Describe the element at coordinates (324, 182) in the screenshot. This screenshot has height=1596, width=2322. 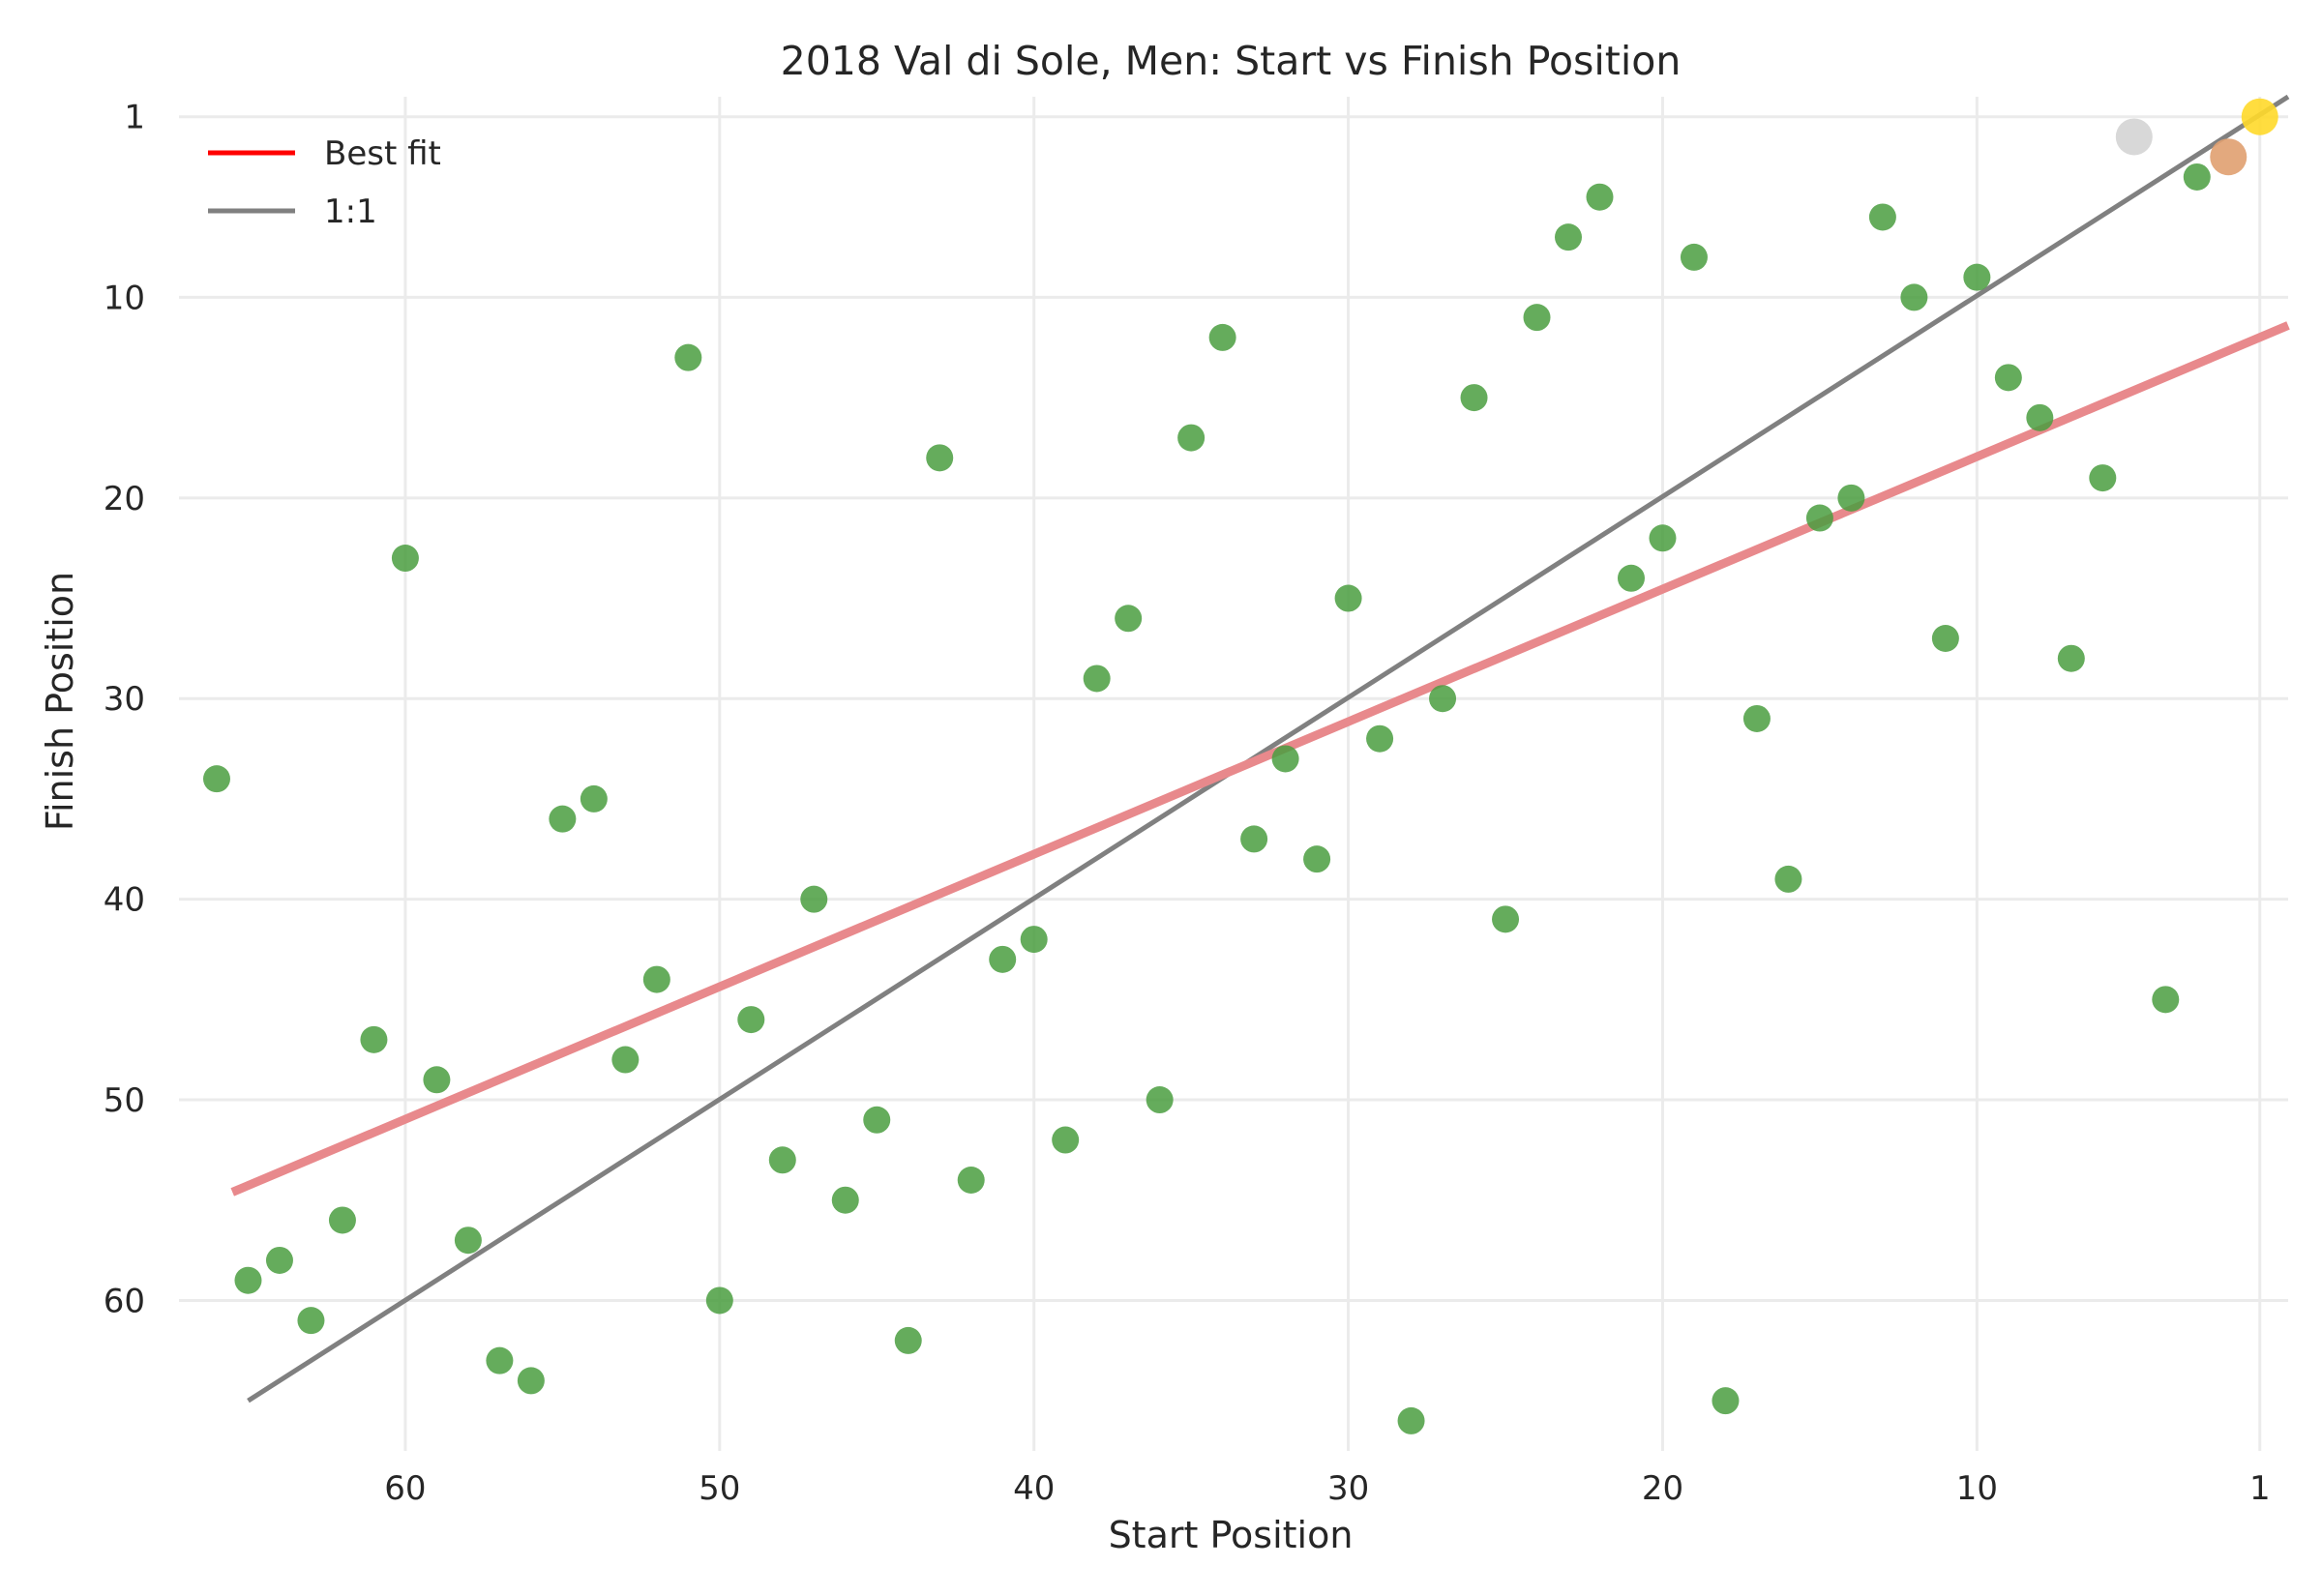
I see `legend: Best fit 1:1` at that location.